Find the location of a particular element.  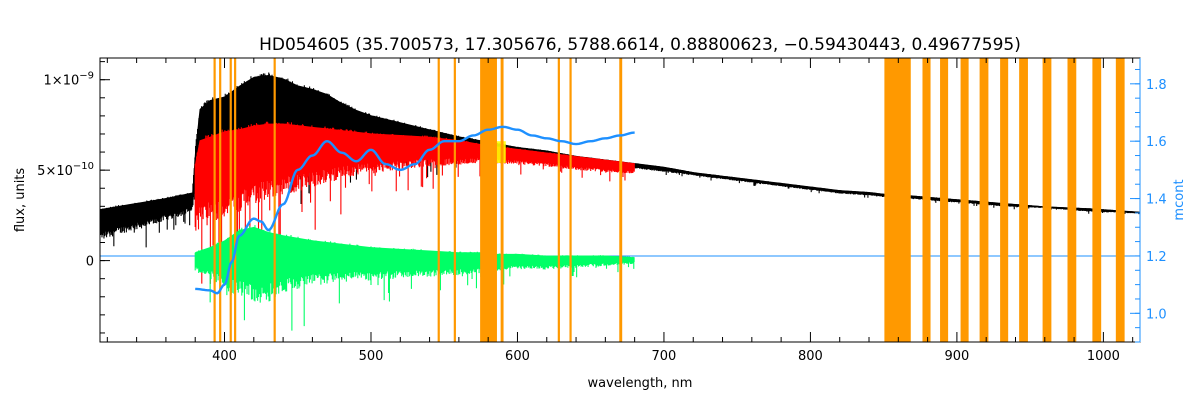

series-residual is located at coordinates (414, 278).